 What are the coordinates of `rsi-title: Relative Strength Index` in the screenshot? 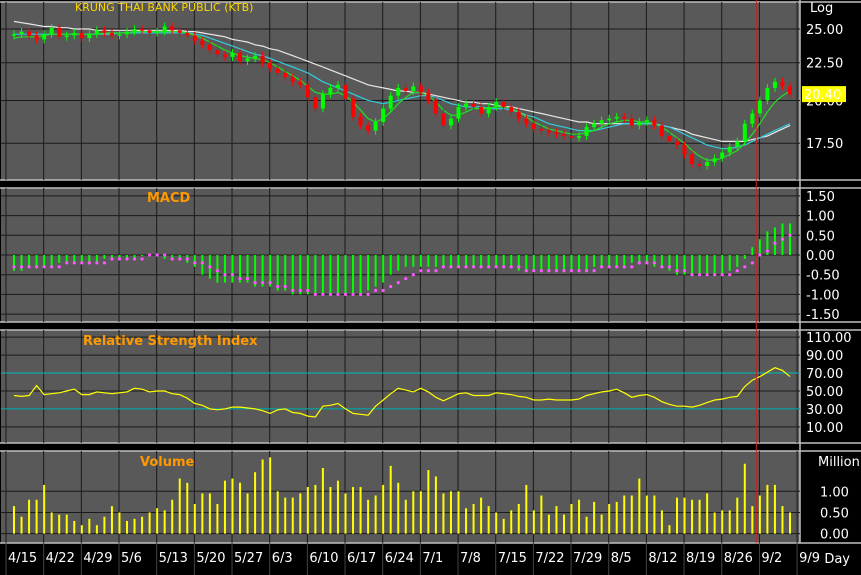 It's located at (170, 341).